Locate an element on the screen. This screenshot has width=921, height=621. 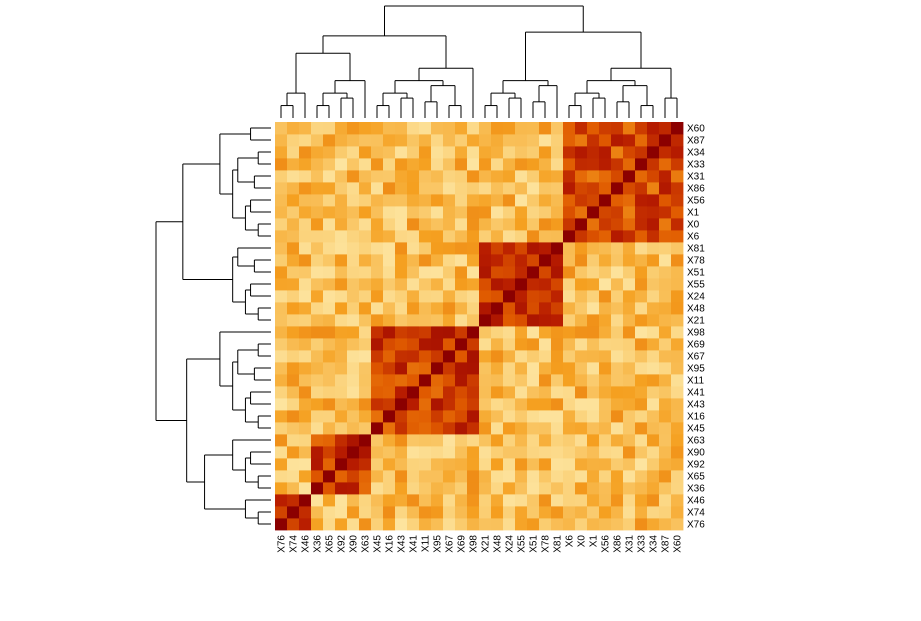
row-label: X98 is located at coordinates (696, 333).